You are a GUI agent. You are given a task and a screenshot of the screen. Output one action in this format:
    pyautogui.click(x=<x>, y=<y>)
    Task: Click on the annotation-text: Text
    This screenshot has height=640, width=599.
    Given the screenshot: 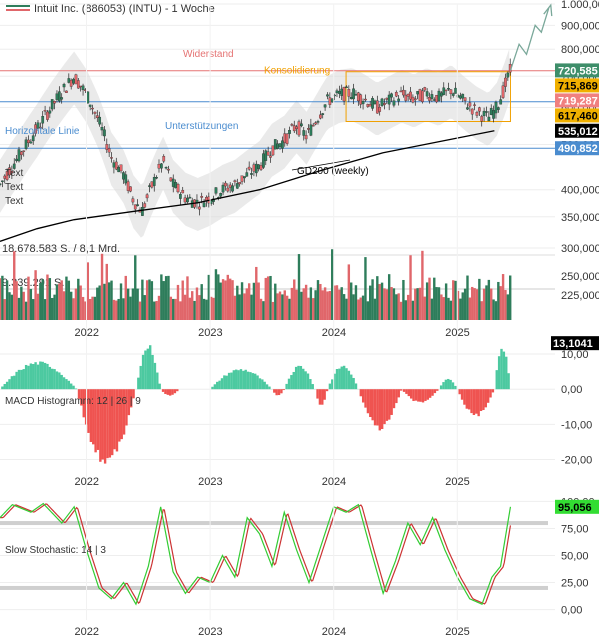 What is the action you would take?
    pyautogui.click(x=14, y=201)
    